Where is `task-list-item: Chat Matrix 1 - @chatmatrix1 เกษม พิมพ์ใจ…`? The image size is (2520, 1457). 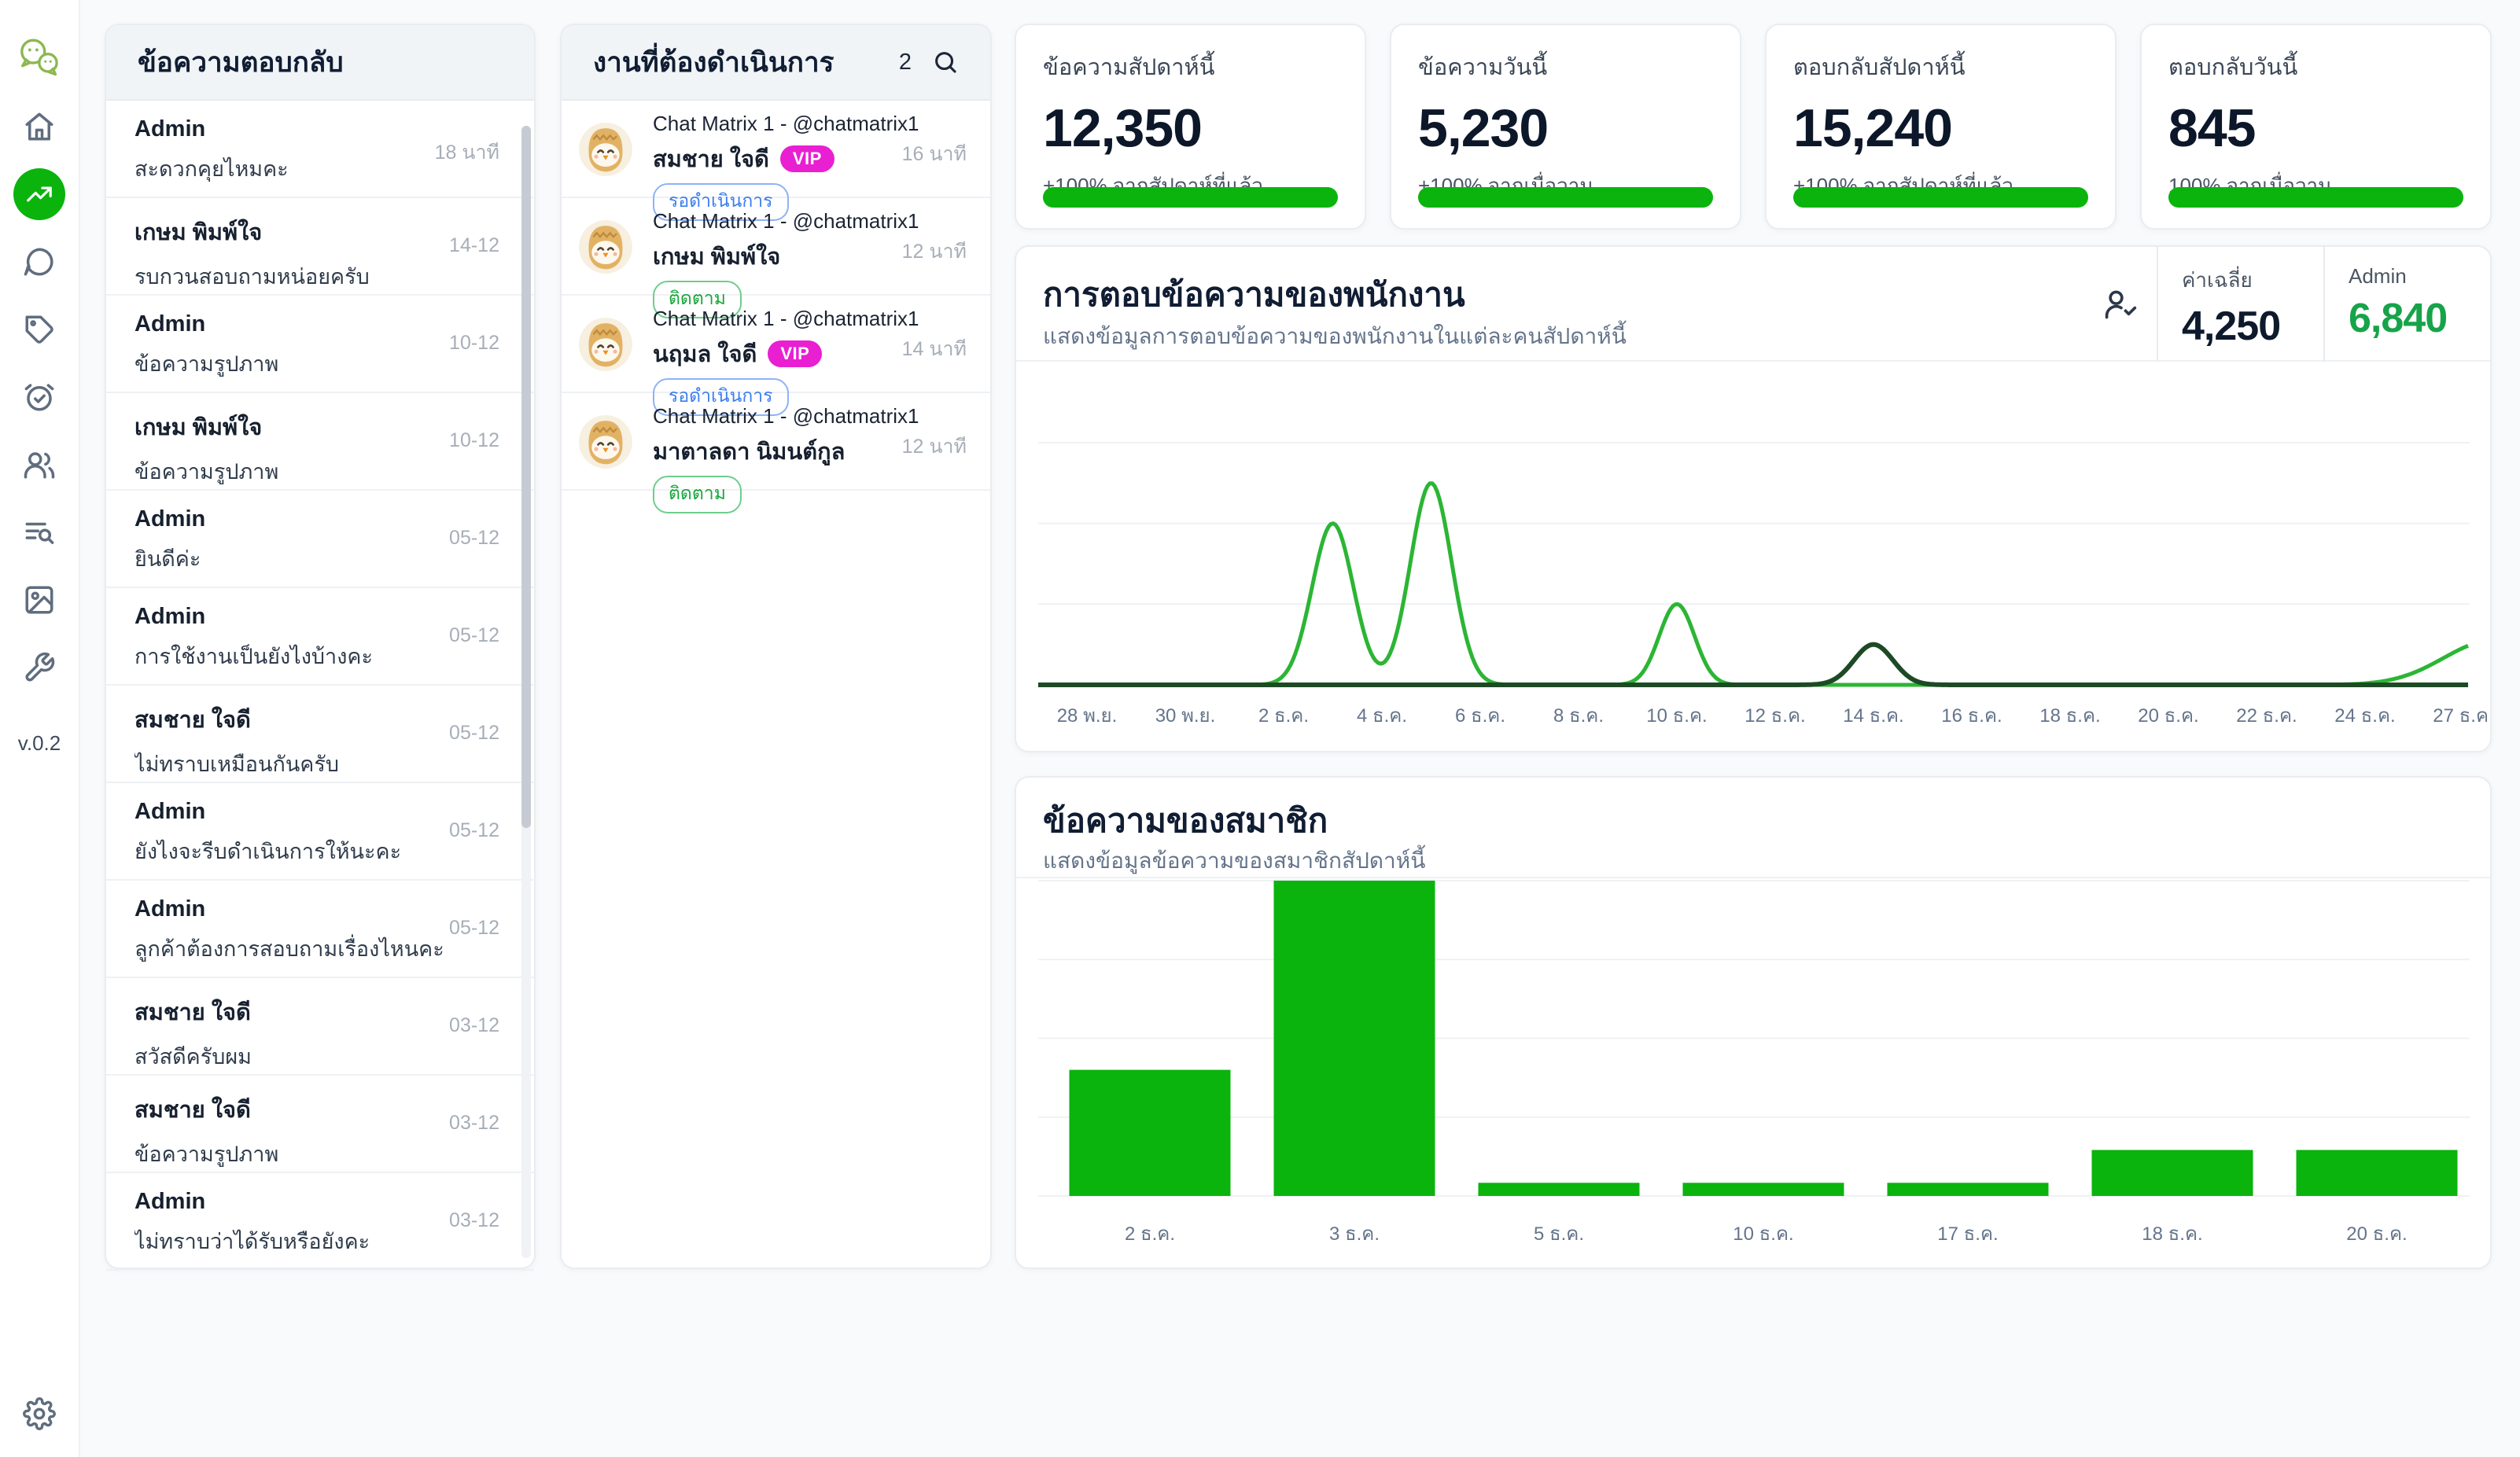
task-list-item: Chat Matrix 1 - @chatmatrix1 เกษม พิมพ์ใจ… is located at coordinates (776, 258).